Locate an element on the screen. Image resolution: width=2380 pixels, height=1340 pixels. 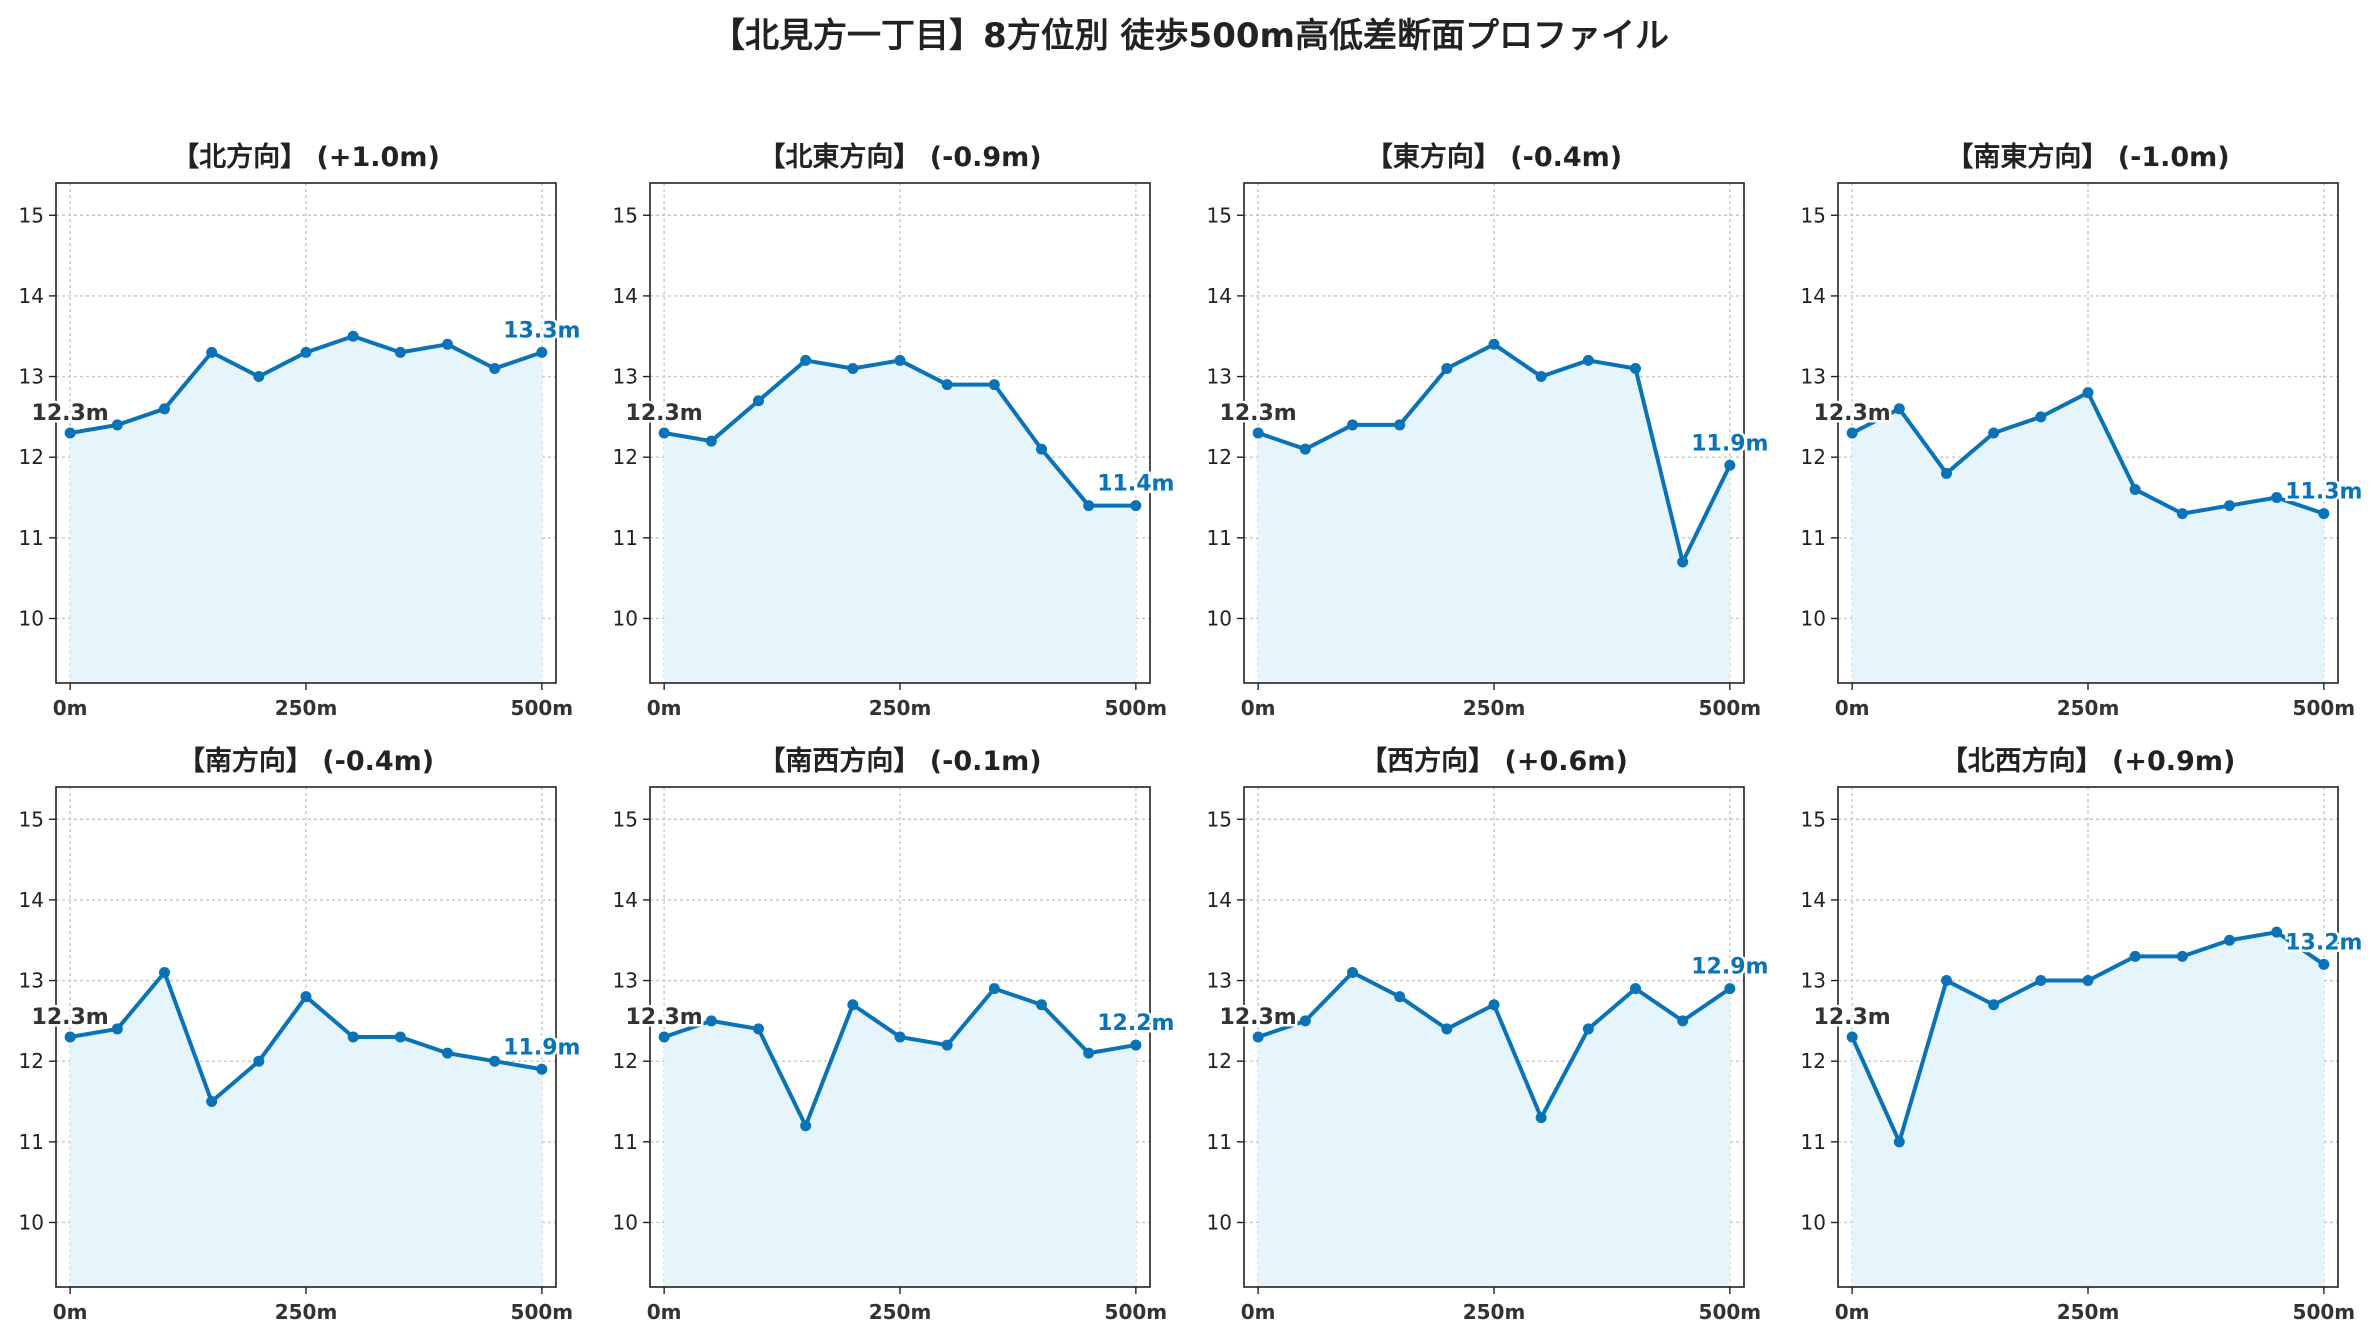
panel-title: 【北東方向】 (-0.9m) is located at coordinates (899, 157).